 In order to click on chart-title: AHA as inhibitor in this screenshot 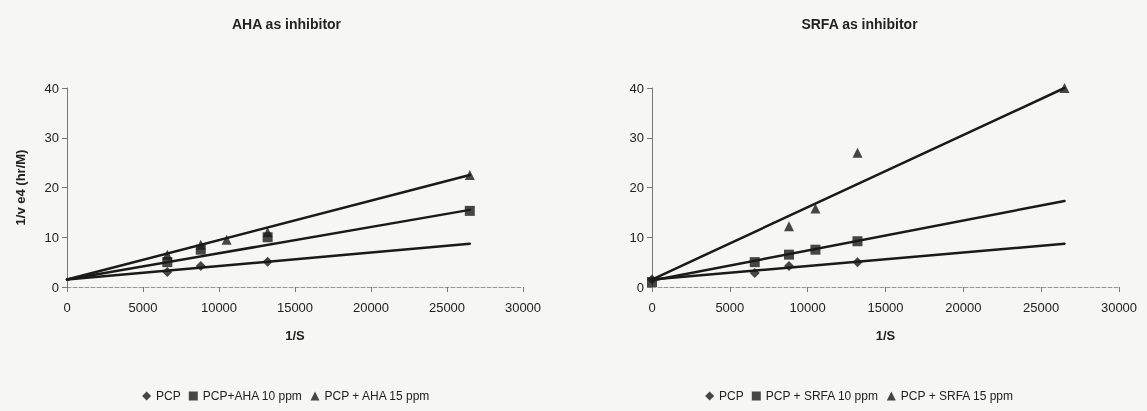, I will do `click(286, 24)`.